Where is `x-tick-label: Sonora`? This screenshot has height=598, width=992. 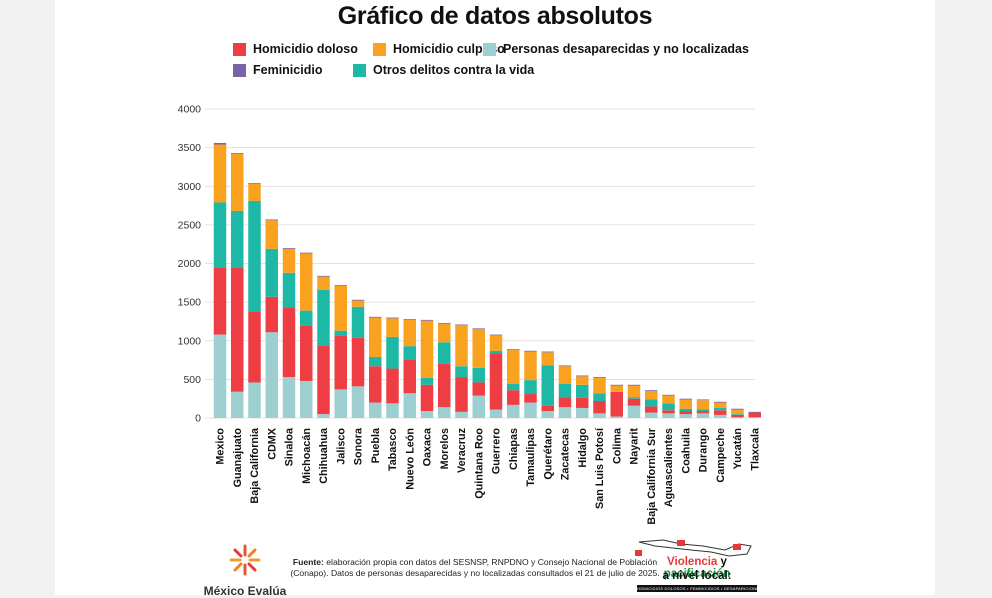
x-tick-label: Sonora is located at coordinates (359, 446).